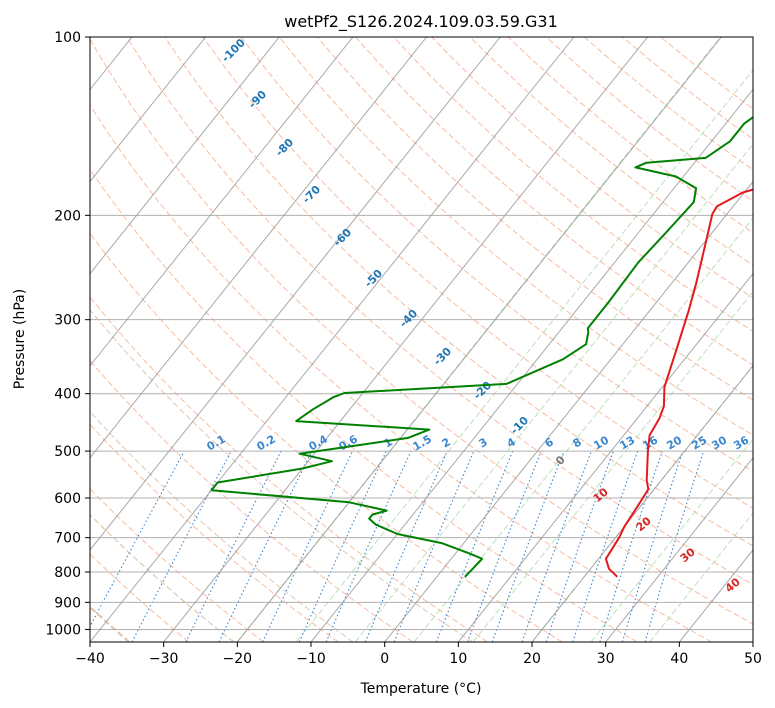 This screenshot has width=775, height=708. Describe the element at coordinates (421, 689) in the screenshot. I see `x-axis-title: Temperature (°C)` at that location.